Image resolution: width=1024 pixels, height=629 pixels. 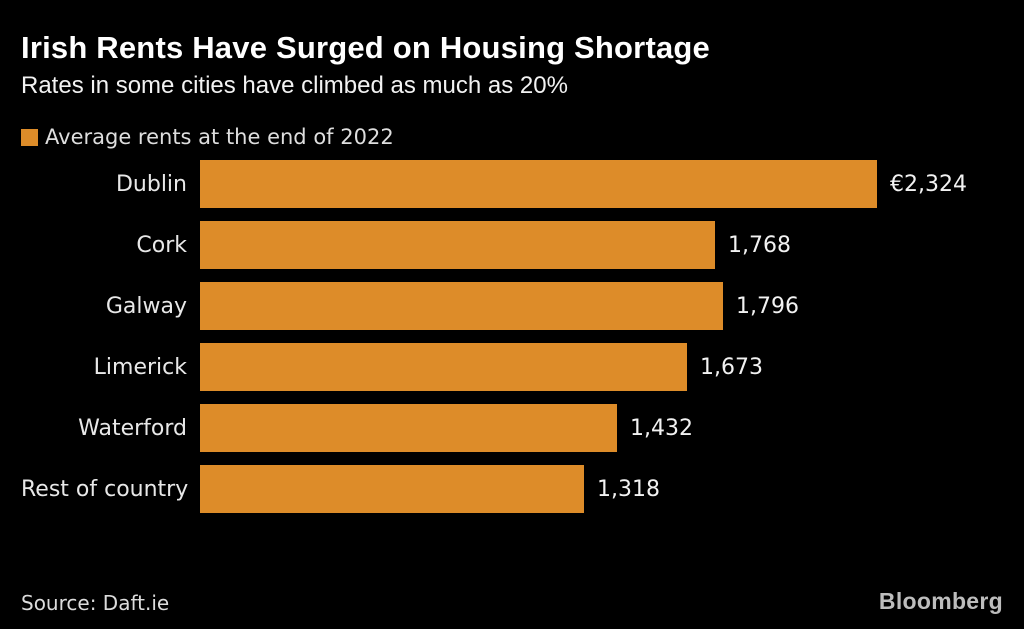 I want to click on bloomberg-logo: Bloomberg, so click(x=940, y=601).